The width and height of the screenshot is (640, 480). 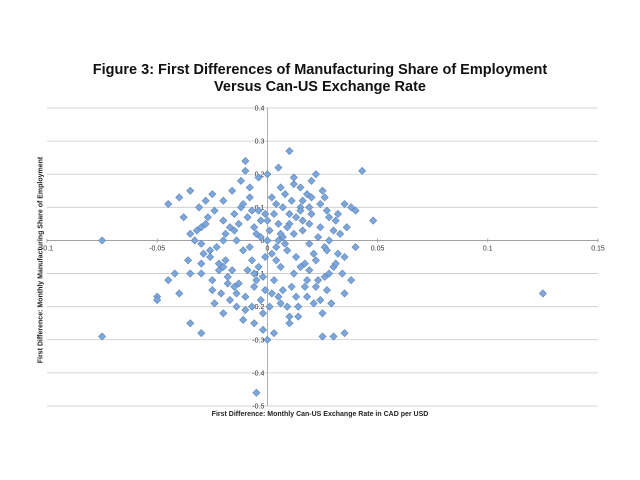 I want to click on y-tick-label: 0.3, so click(x=260, y=142).